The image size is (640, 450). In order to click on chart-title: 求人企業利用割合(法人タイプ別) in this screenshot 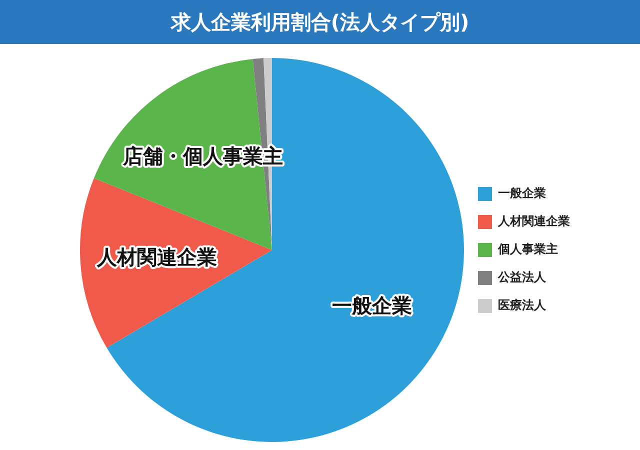, I will do `click(320, 22)`.